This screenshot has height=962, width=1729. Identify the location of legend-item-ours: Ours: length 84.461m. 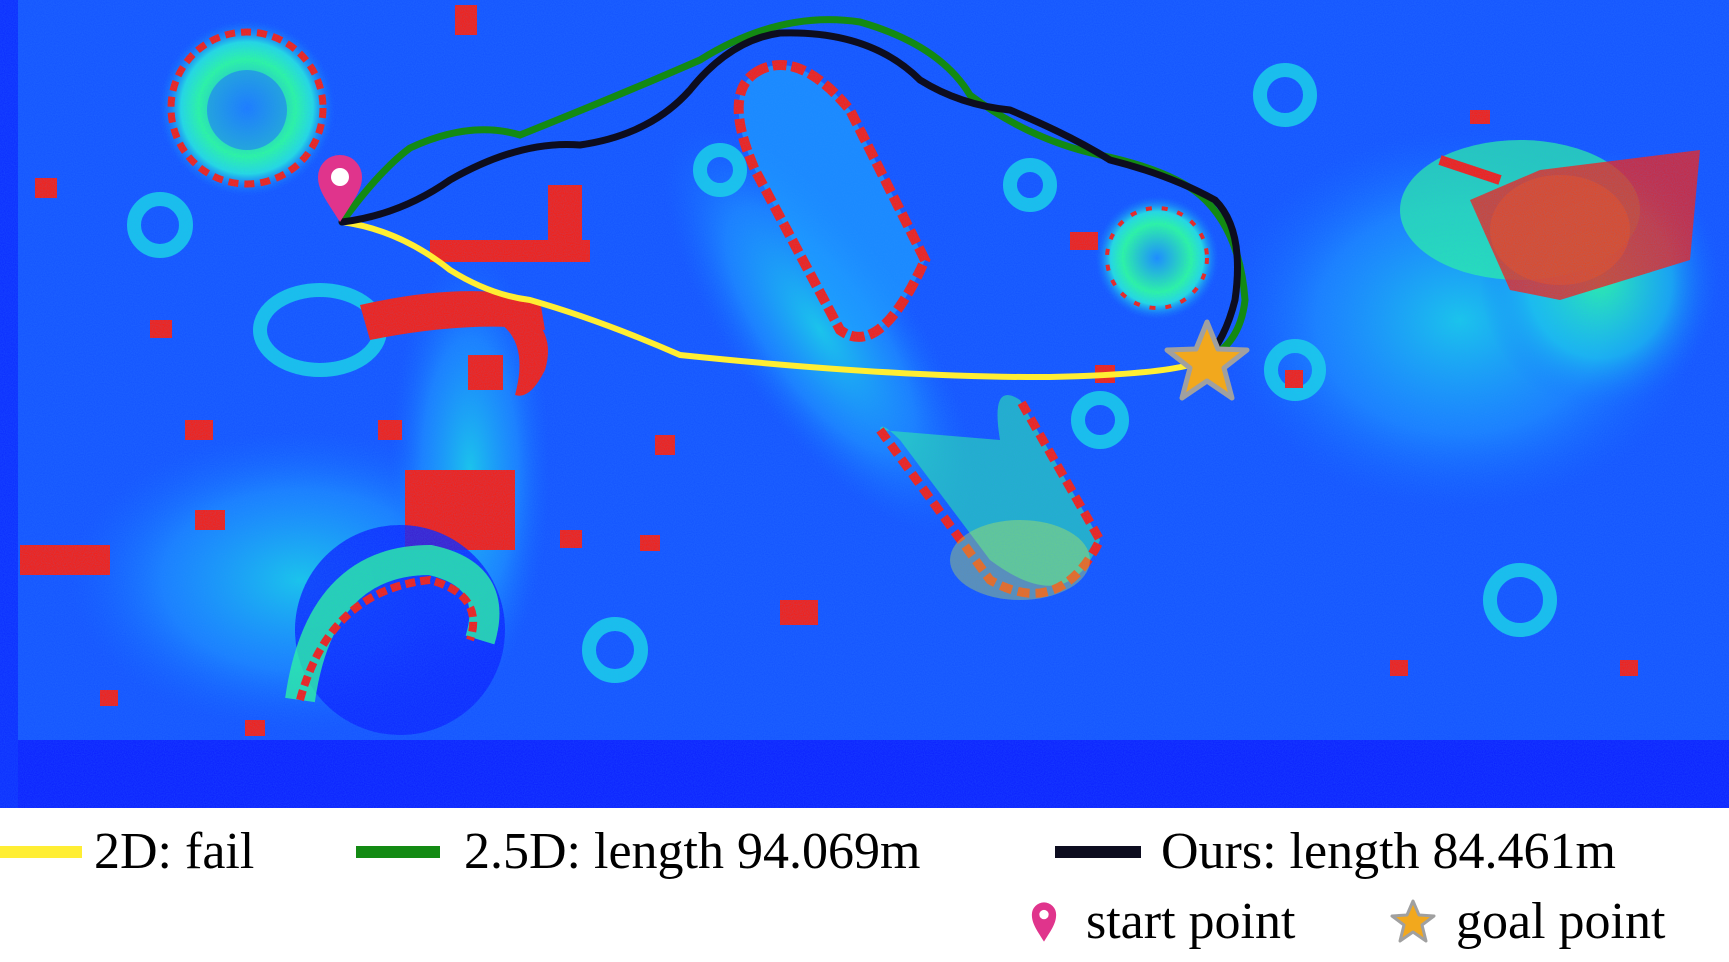
(1335, 852).